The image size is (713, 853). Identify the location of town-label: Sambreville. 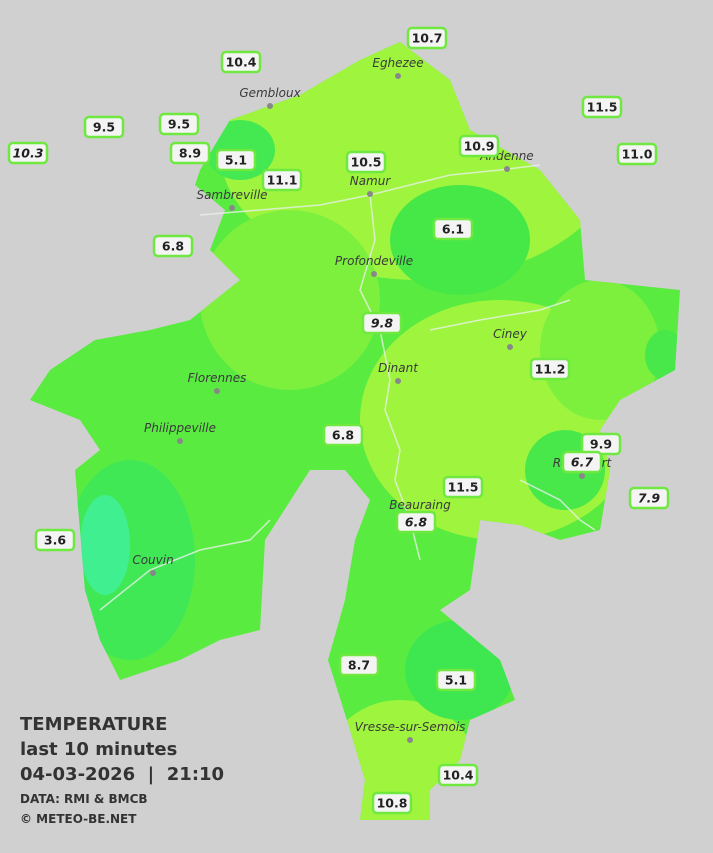
(231, 195).